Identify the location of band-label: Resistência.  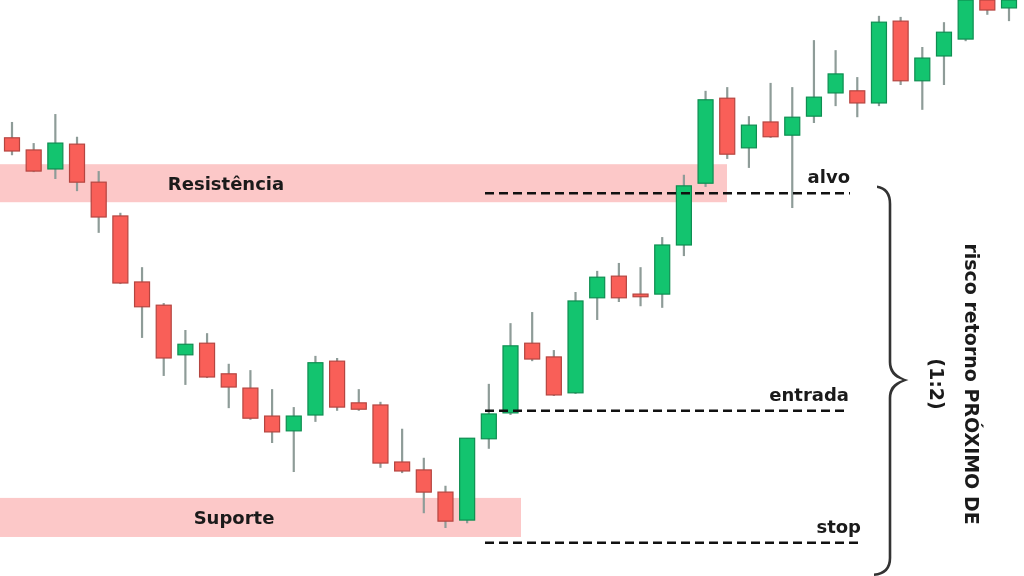
(226, 183).